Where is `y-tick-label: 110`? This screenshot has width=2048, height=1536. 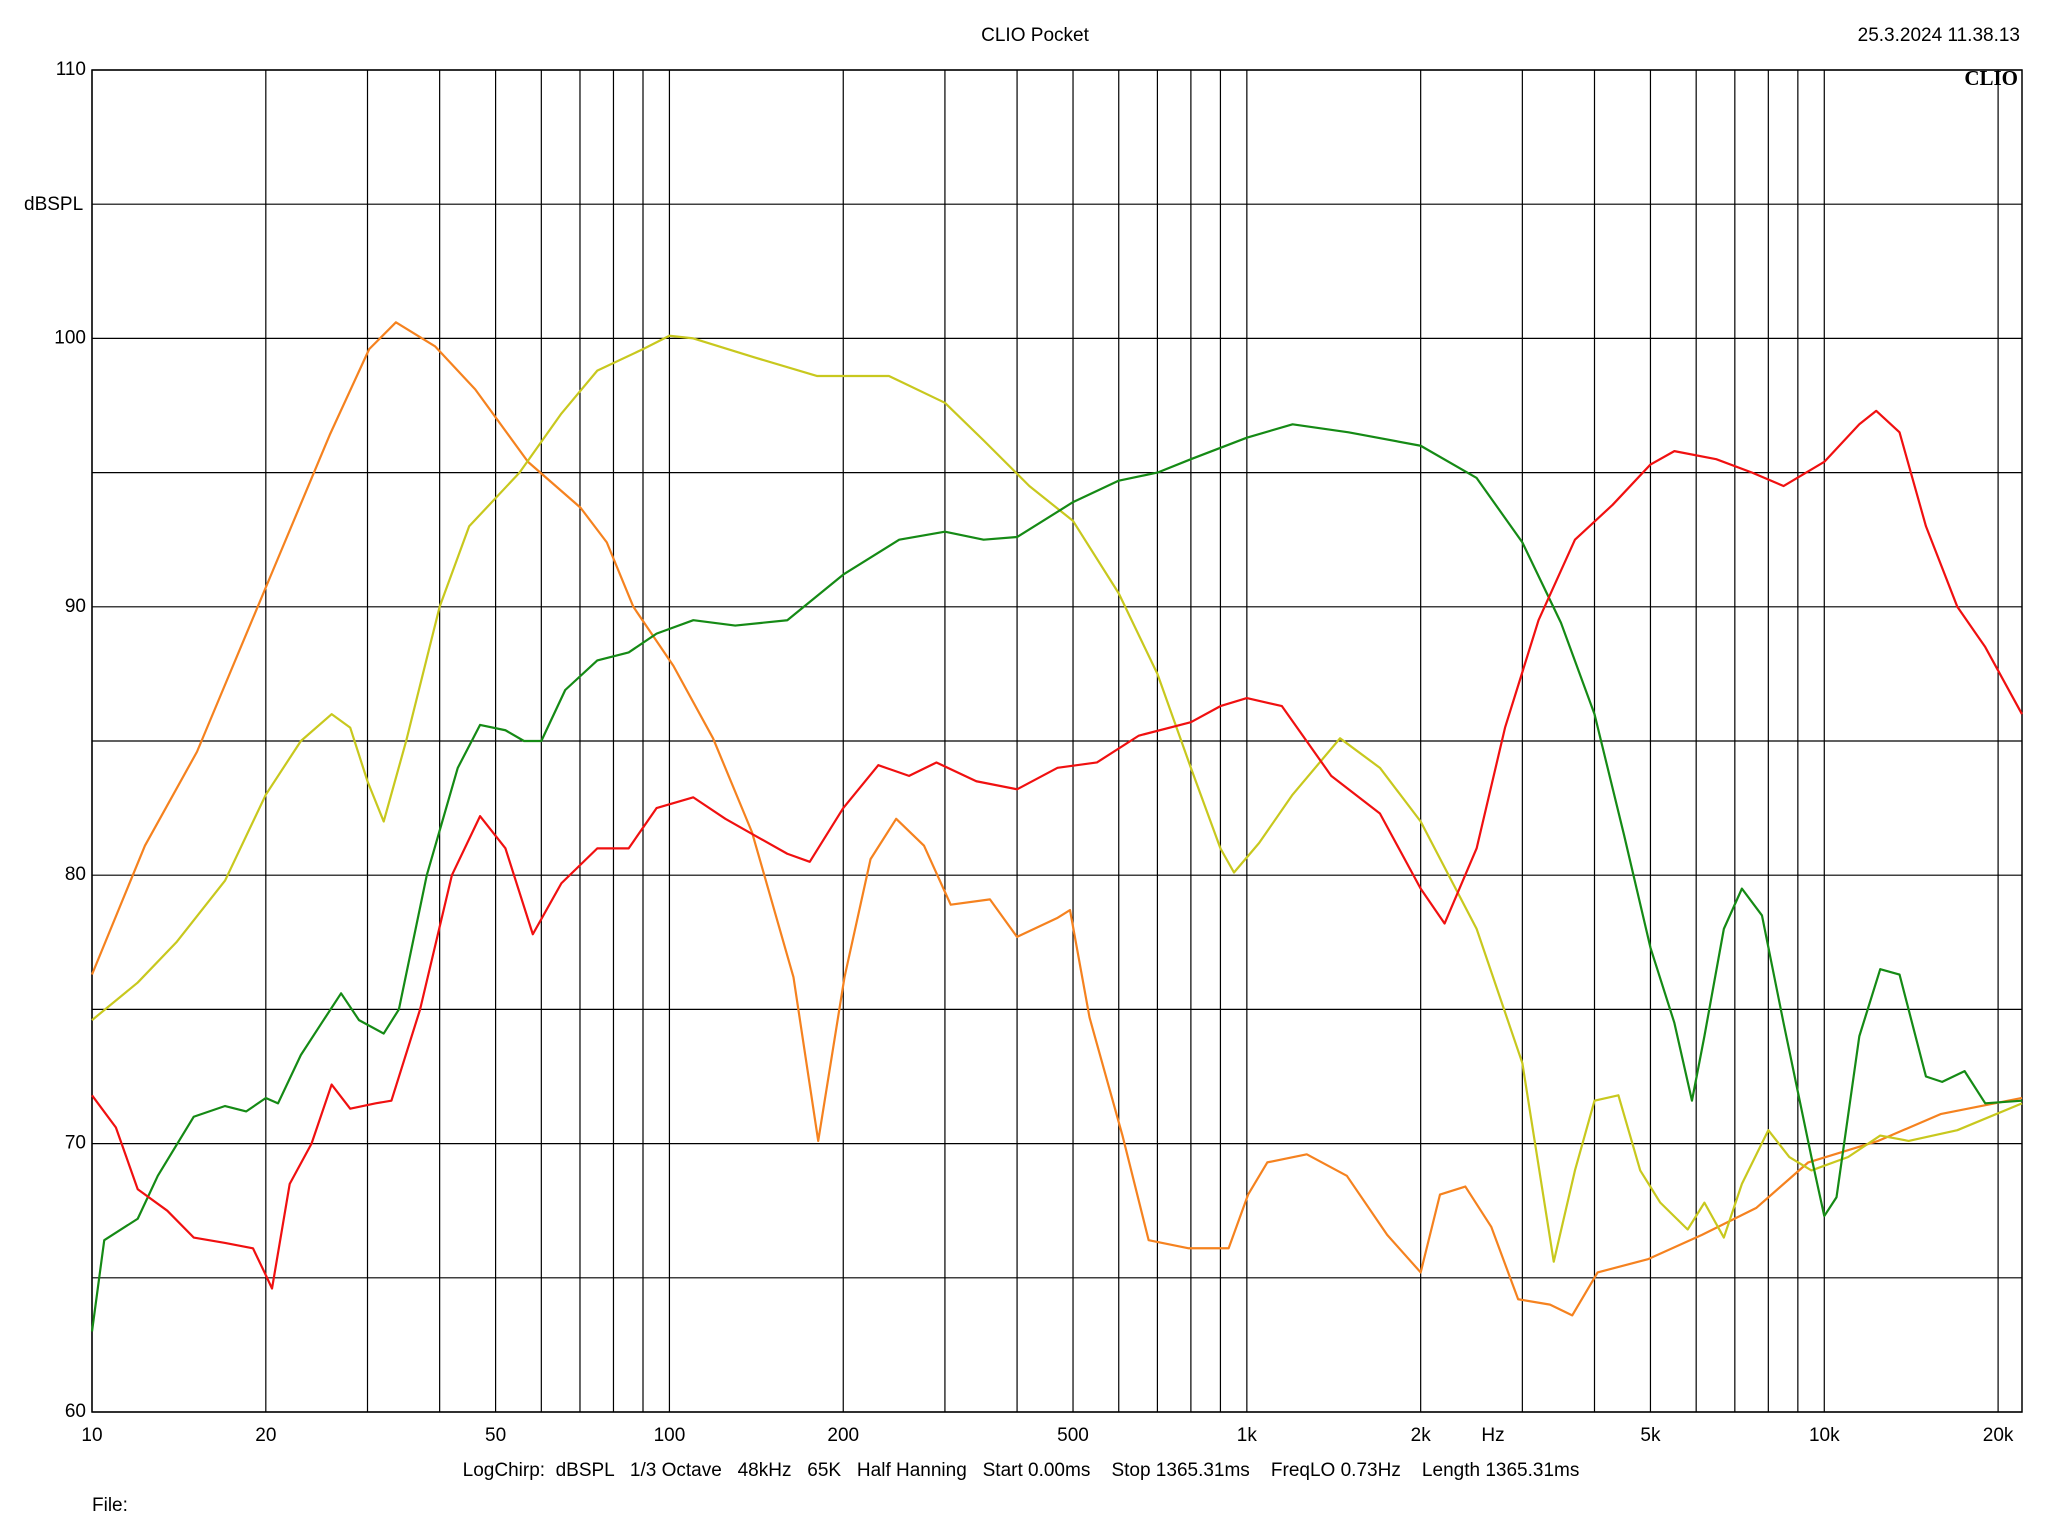 y-tick-label: 110 is located at coordinates (71, 69).